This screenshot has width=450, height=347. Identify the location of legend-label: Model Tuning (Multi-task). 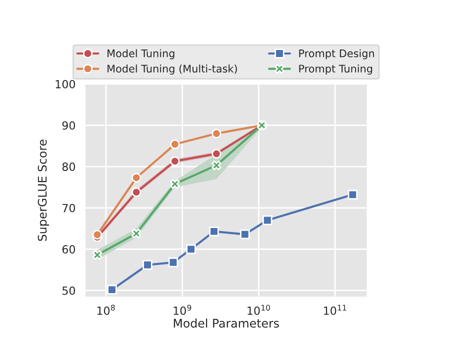
(172, 69).